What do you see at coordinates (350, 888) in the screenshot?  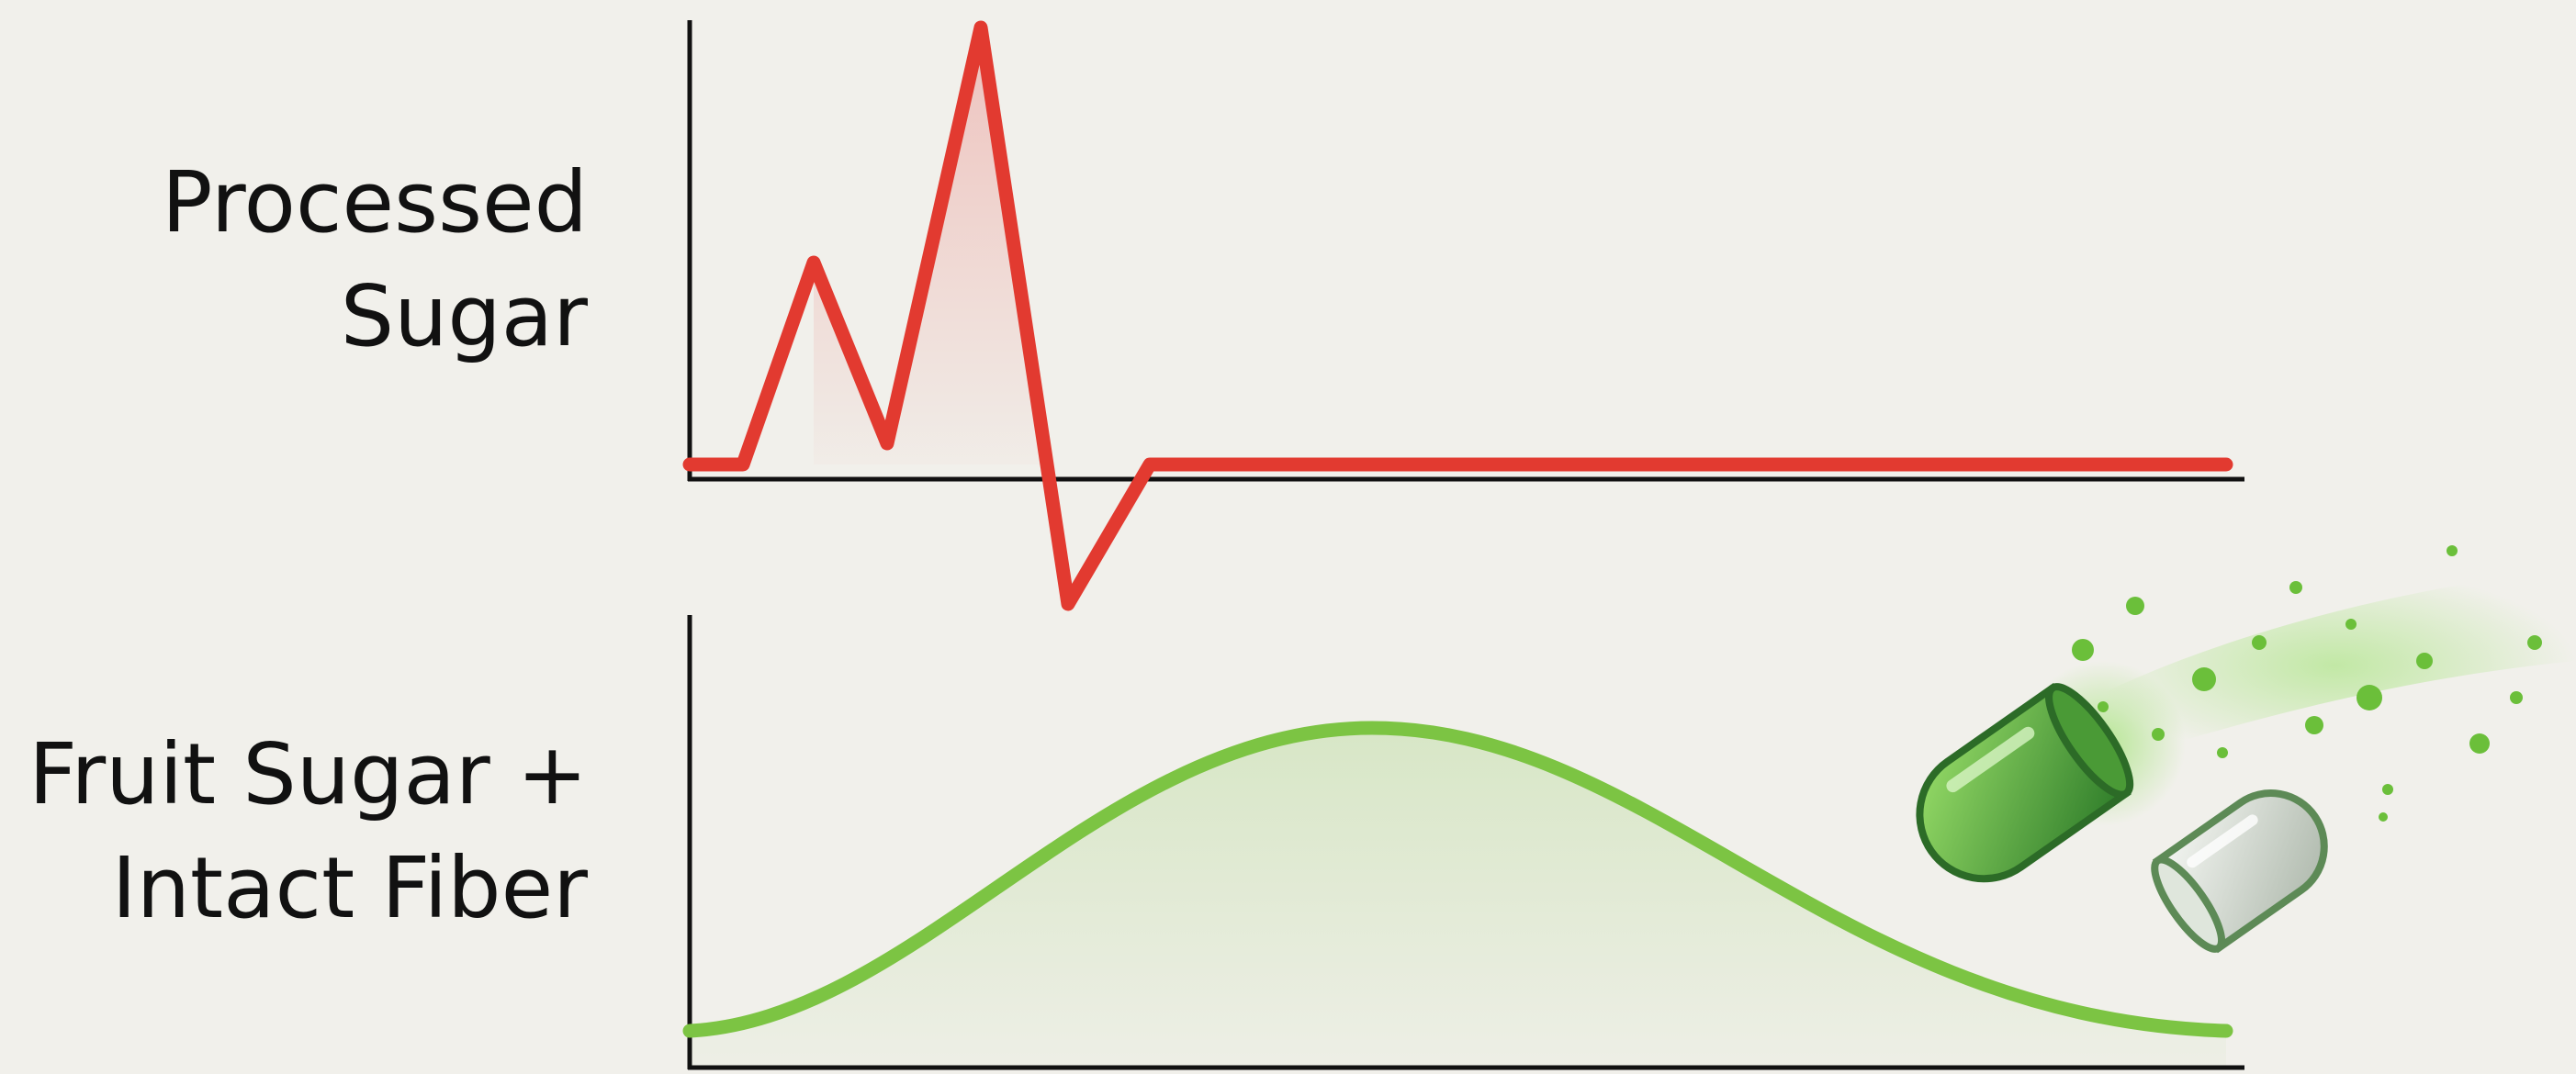 I see `label: Intact Fiber` at bounding box center [350, 888].